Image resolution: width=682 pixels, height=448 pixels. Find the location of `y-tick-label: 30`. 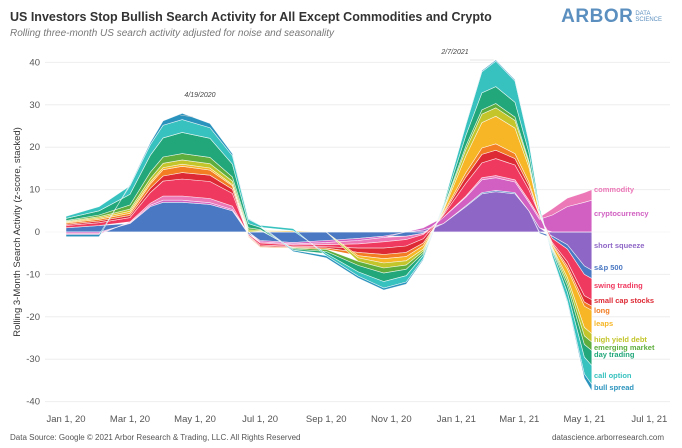

y-tick-label: 30 is located at coordinates (34, 105).